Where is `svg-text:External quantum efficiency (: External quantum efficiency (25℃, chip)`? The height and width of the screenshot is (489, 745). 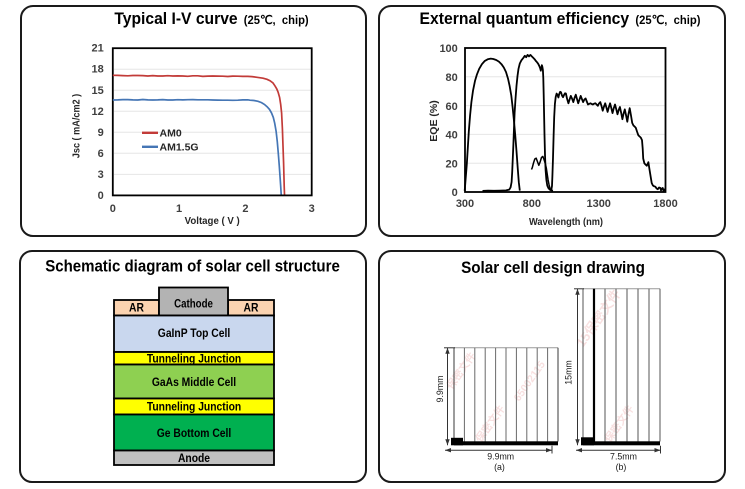 svg-text:External quantum efficiency (: External quantum efficiency (25℃, chip) is located at coordinates (560, 19).